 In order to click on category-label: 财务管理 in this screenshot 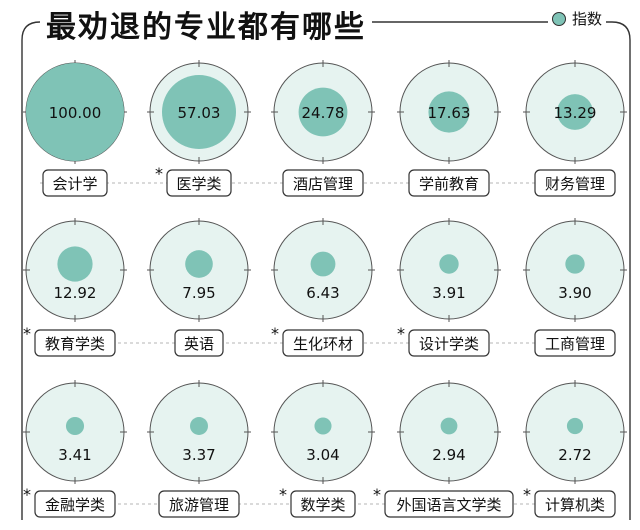, I will do `click(575, 184)`.